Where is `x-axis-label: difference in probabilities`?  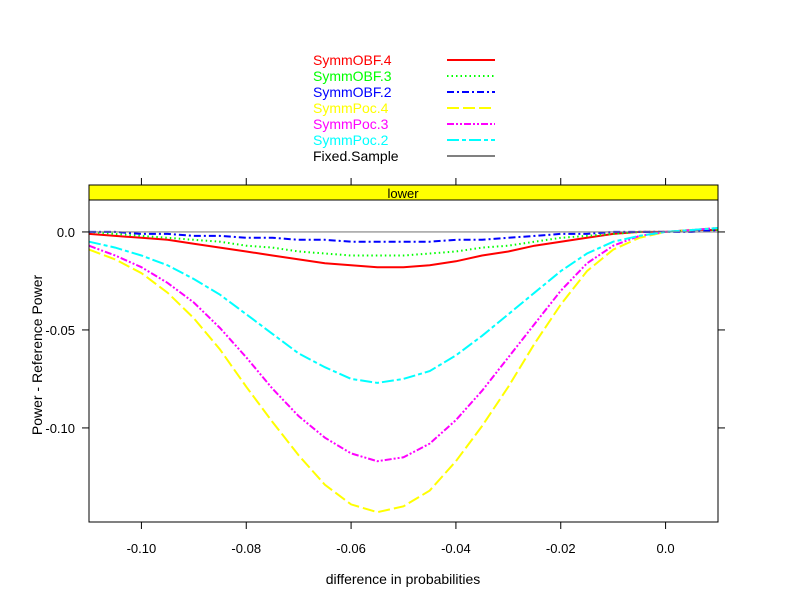 x-axis-label: difference in probabilities is located at coordinates (403, 579).